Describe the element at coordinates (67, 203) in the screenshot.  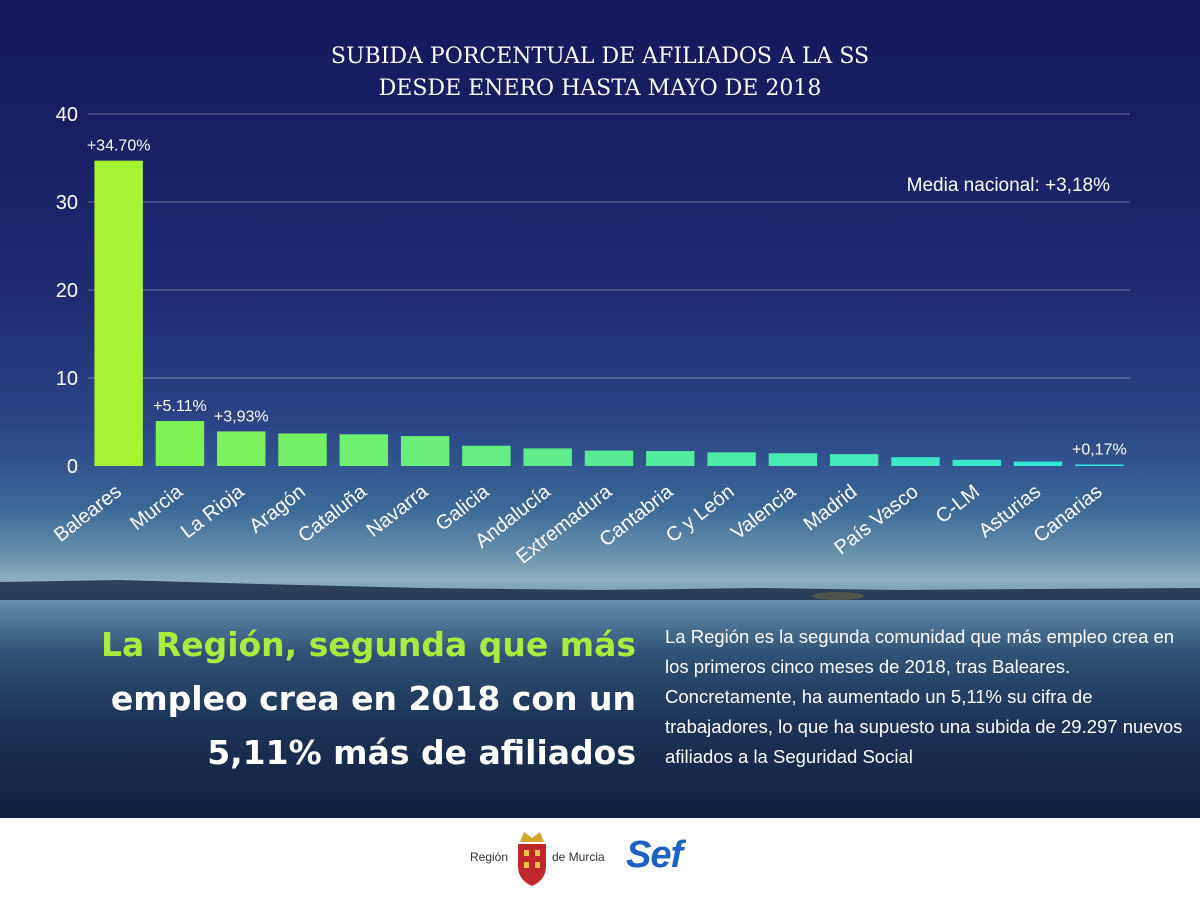
I see `y-tick-label: 30` at that location.